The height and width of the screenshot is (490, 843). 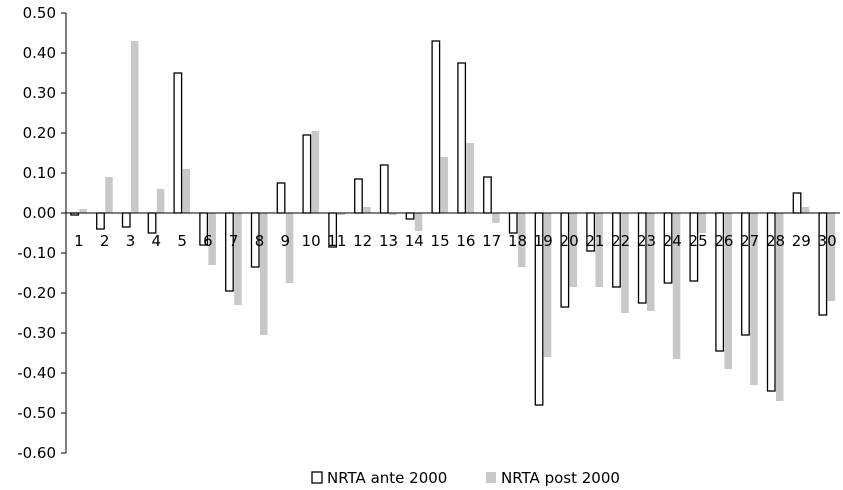 I want to click on y-tick-label: 0.10, so click(x=39, y=173).